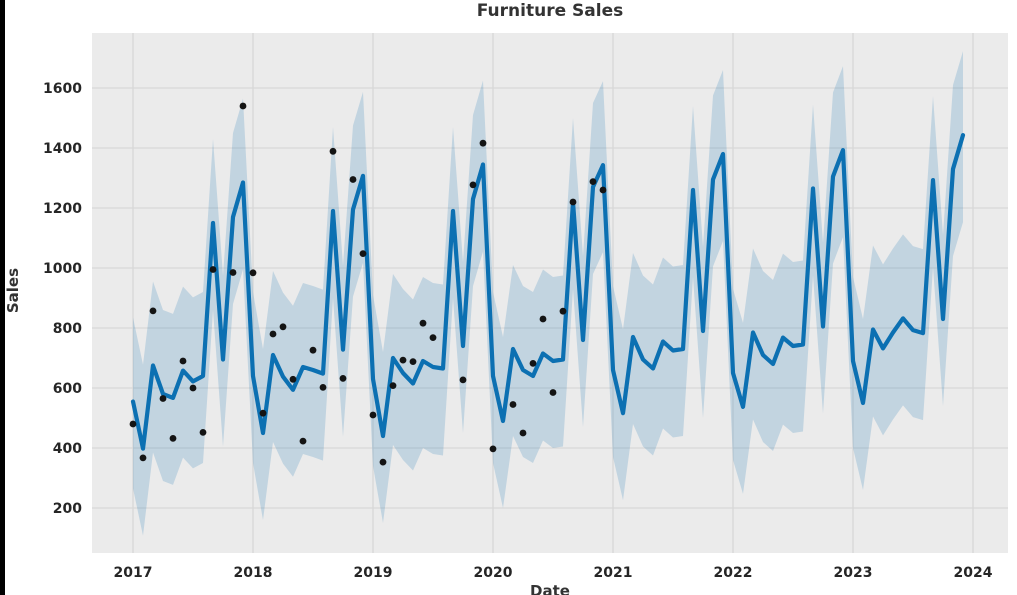 This screenshot has width=1017, height=595. Describe the element at coordinates (853, 573) in the screenshot. I see `x-tick-label: 2023` at that location.